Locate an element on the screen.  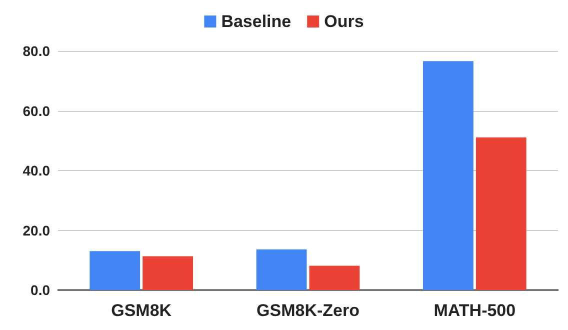
y-tick-label: 40.0 is located at coordinates (36, 170).